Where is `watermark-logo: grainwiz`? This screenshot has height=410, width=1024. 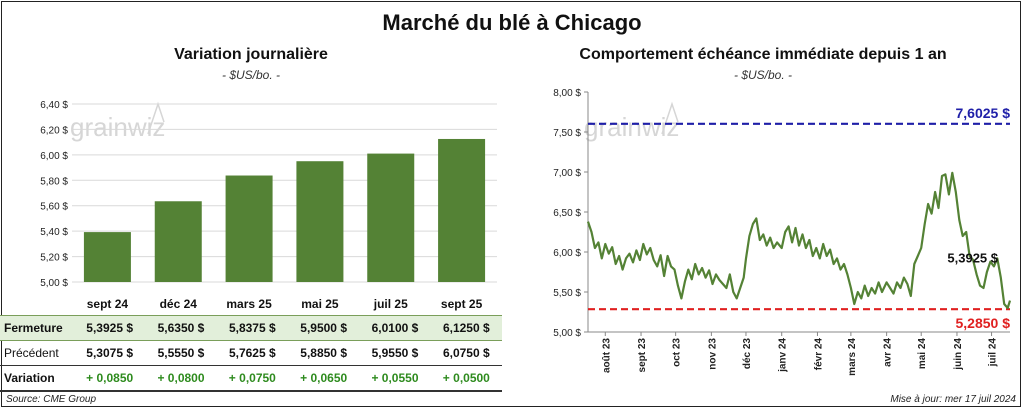 watermark-logo: grainwiz is located at coordinates (117, 121).